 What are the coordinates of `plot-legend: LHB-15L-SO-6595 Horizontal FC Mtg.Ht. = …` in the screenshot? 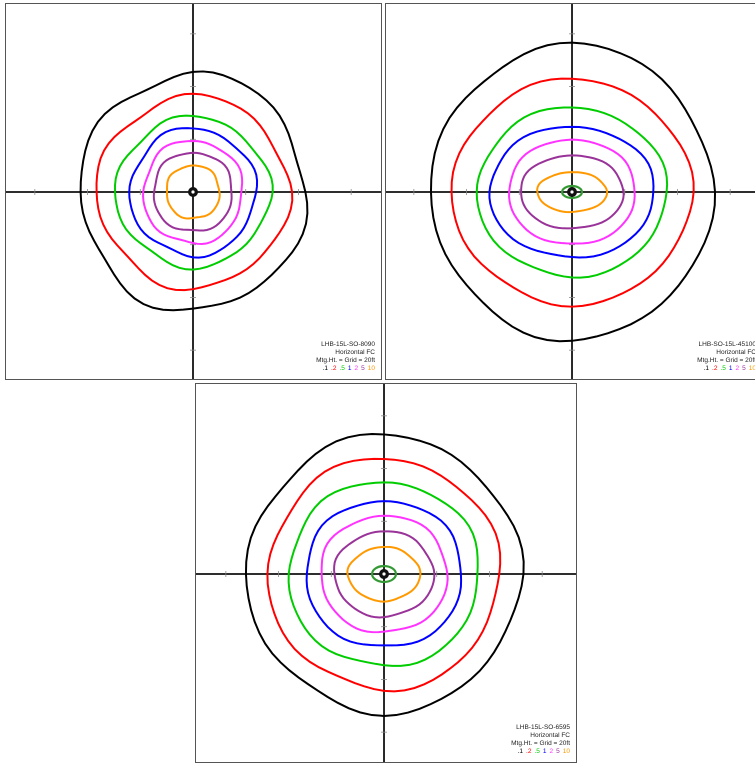 It's located at (540, 740).